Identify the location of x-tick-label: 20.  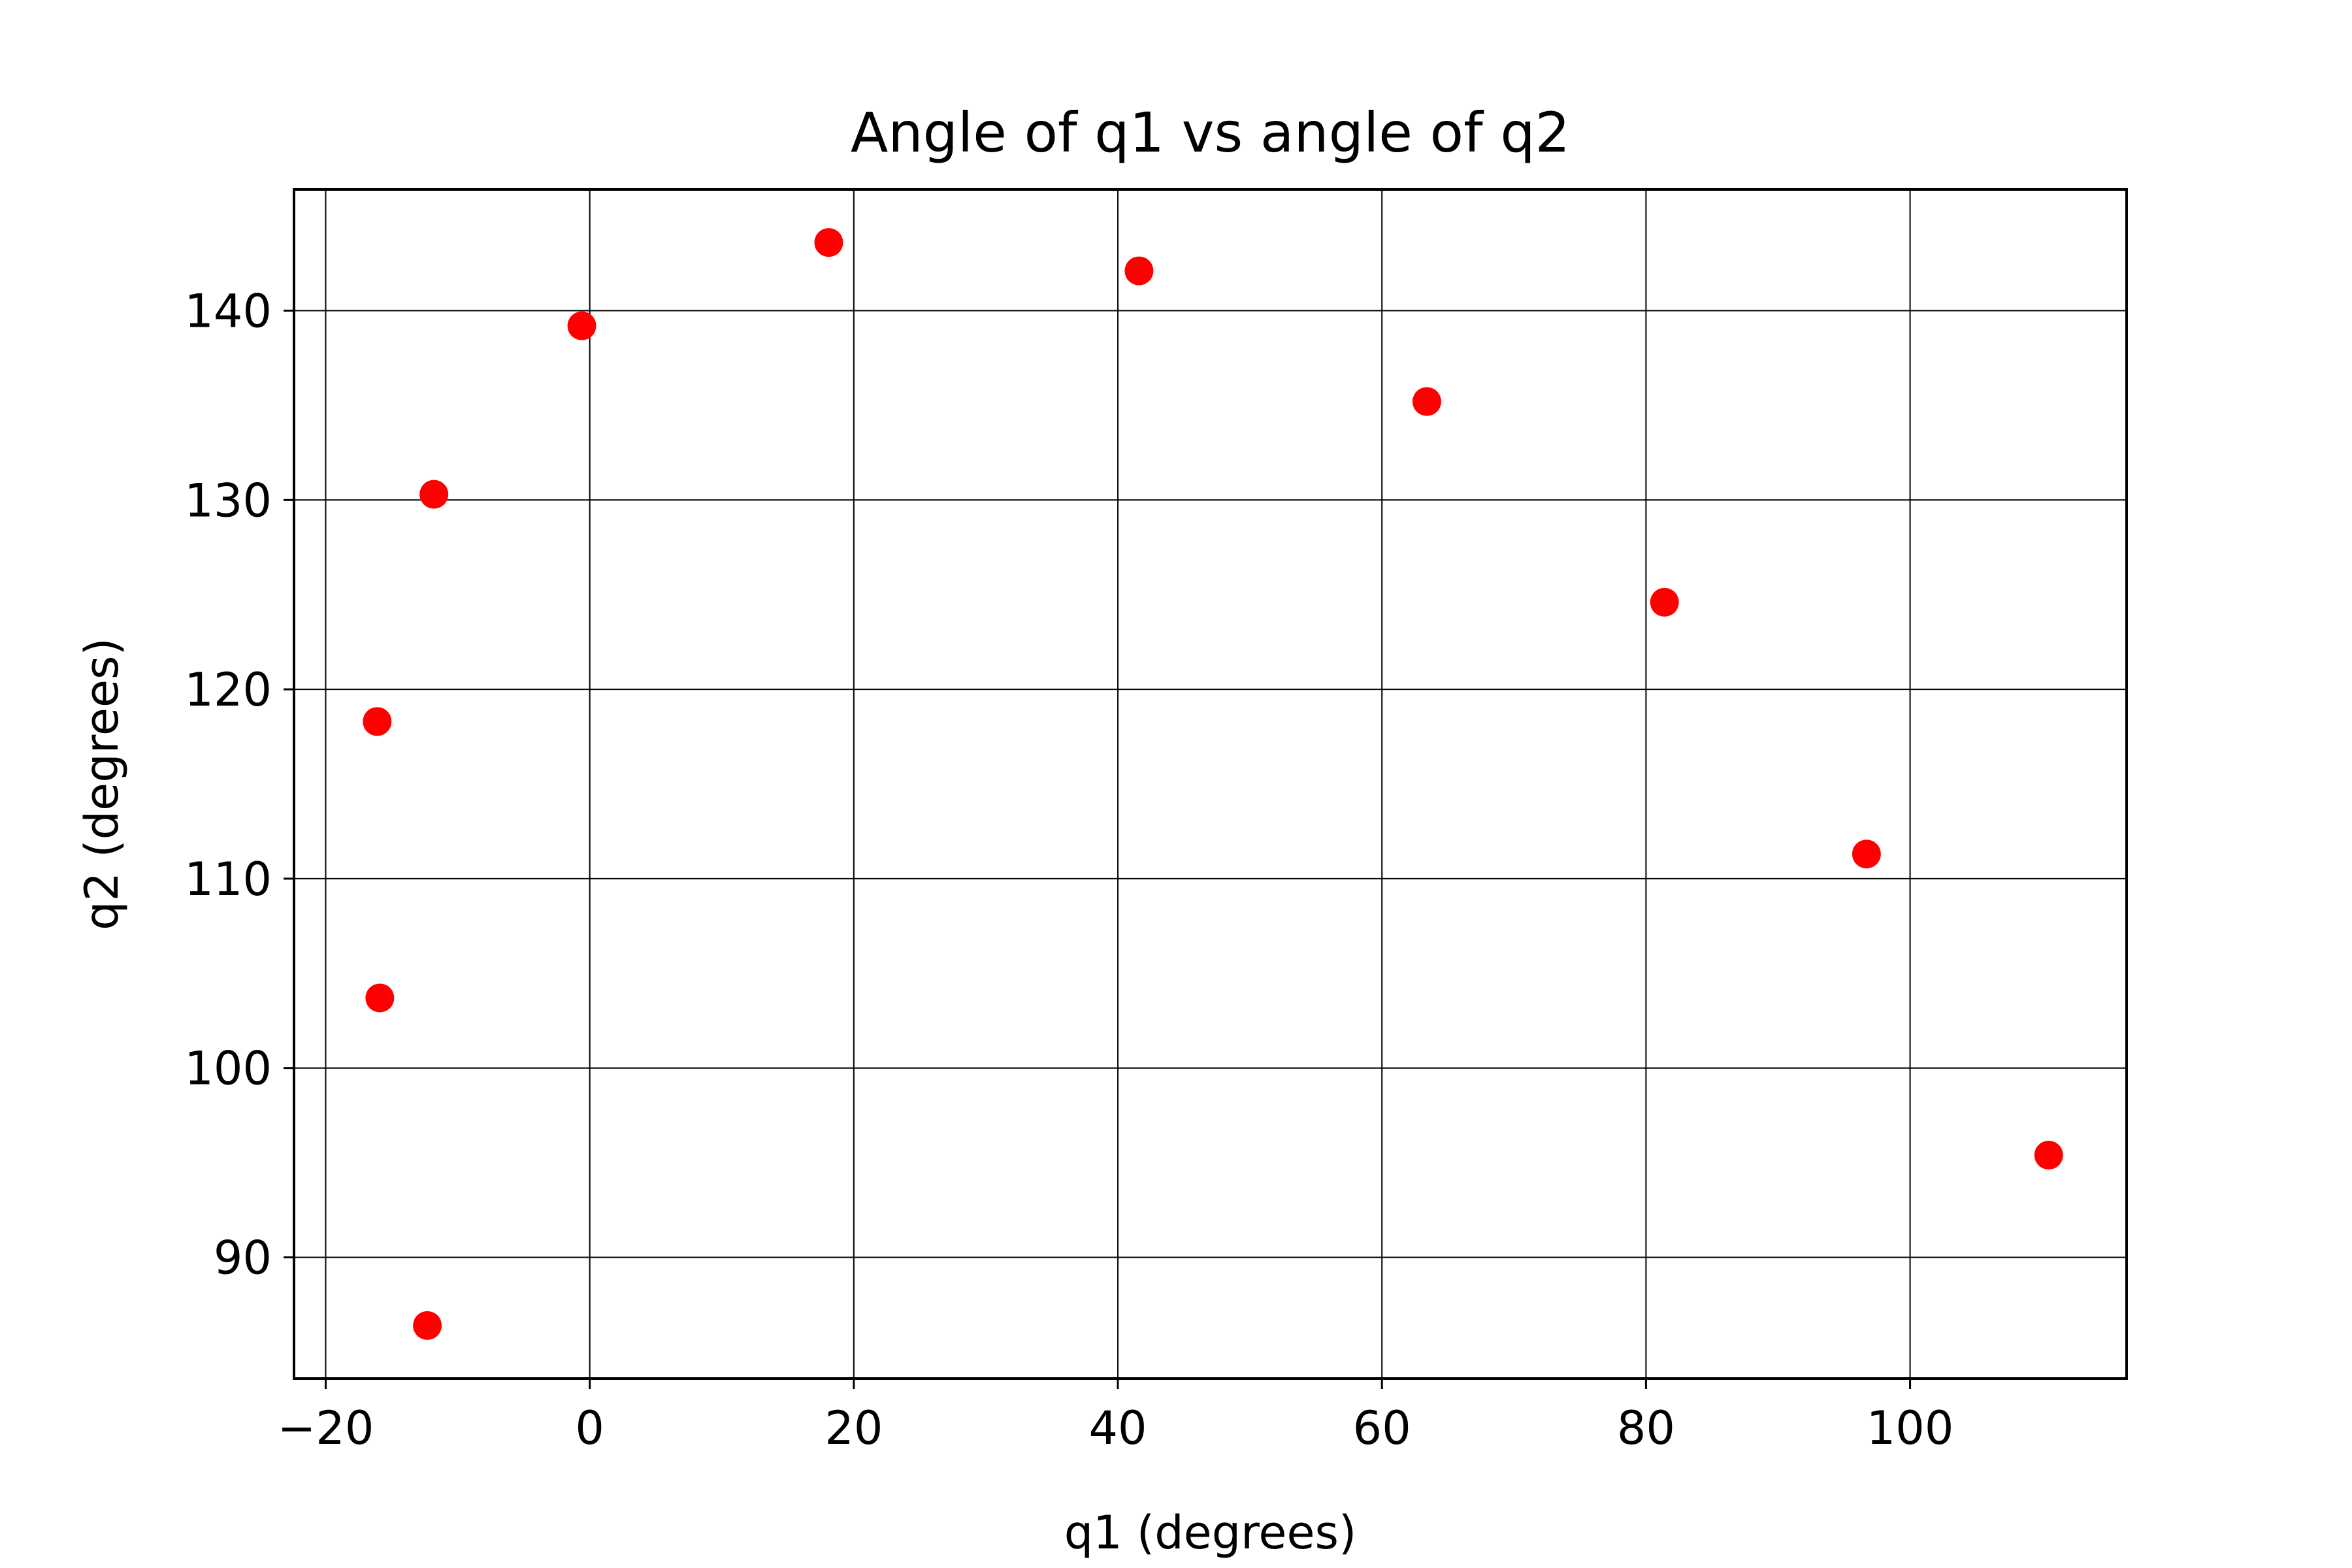
(854, 1428).